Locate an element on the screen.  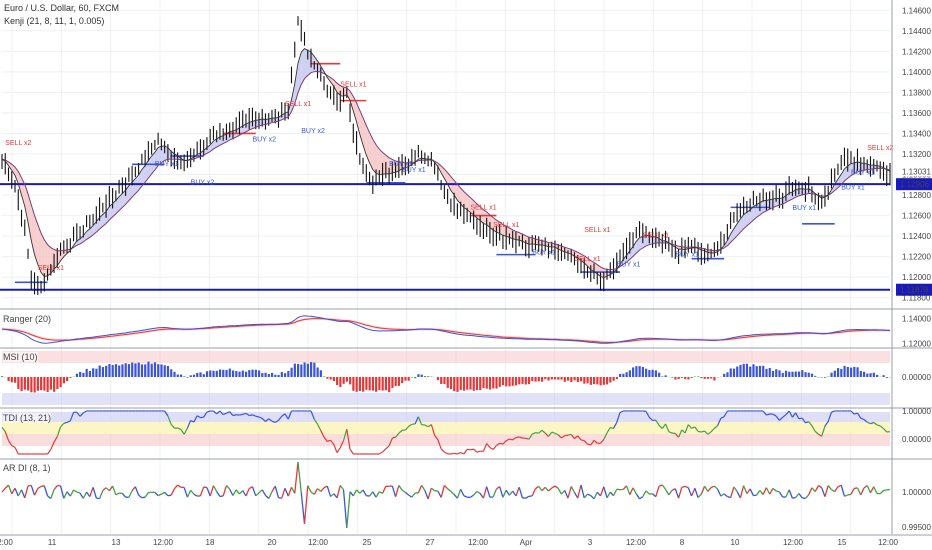
ardi-panel-title: AR DI (8, 1) is located at coordinates (27, 468).